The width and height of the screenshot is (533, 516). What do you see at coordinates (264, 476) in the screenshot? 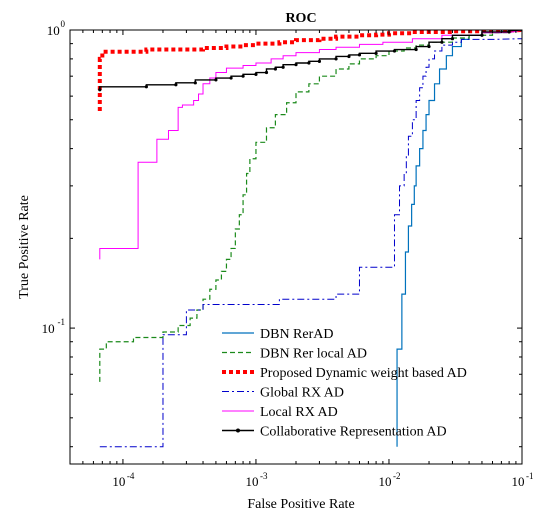
I see `x-tick-label-exponent: -3` at bounding box center [264, 476].